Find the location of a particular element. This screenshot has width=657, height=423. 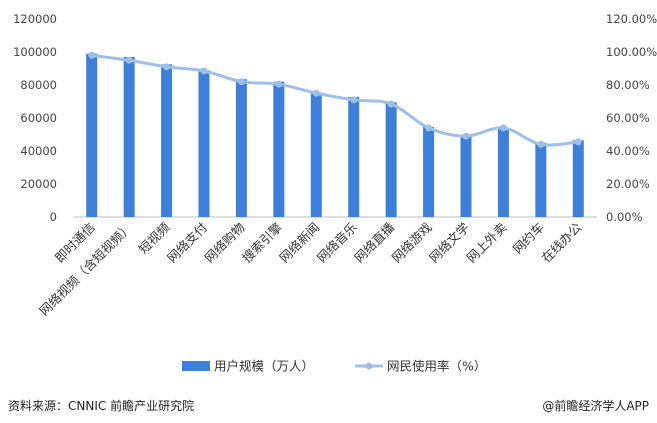

left-tick-label: 40000 is located at coordinates (38, 151).